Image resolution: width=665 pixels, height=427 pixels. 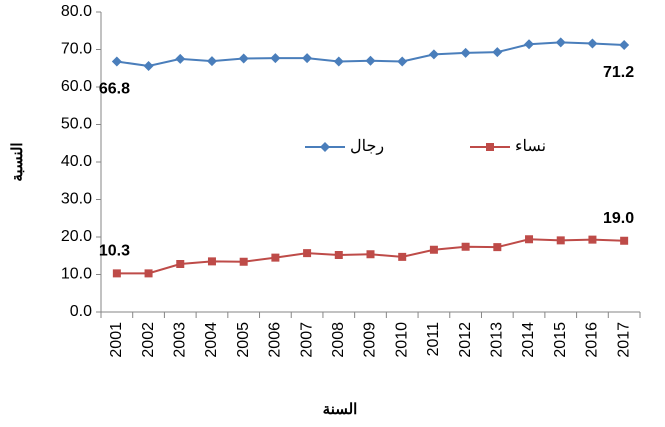 What do you see at coordinates (148, 340) in the screenshot?
I see `x-tick-label: 2002` at bounding box center [148, 340].